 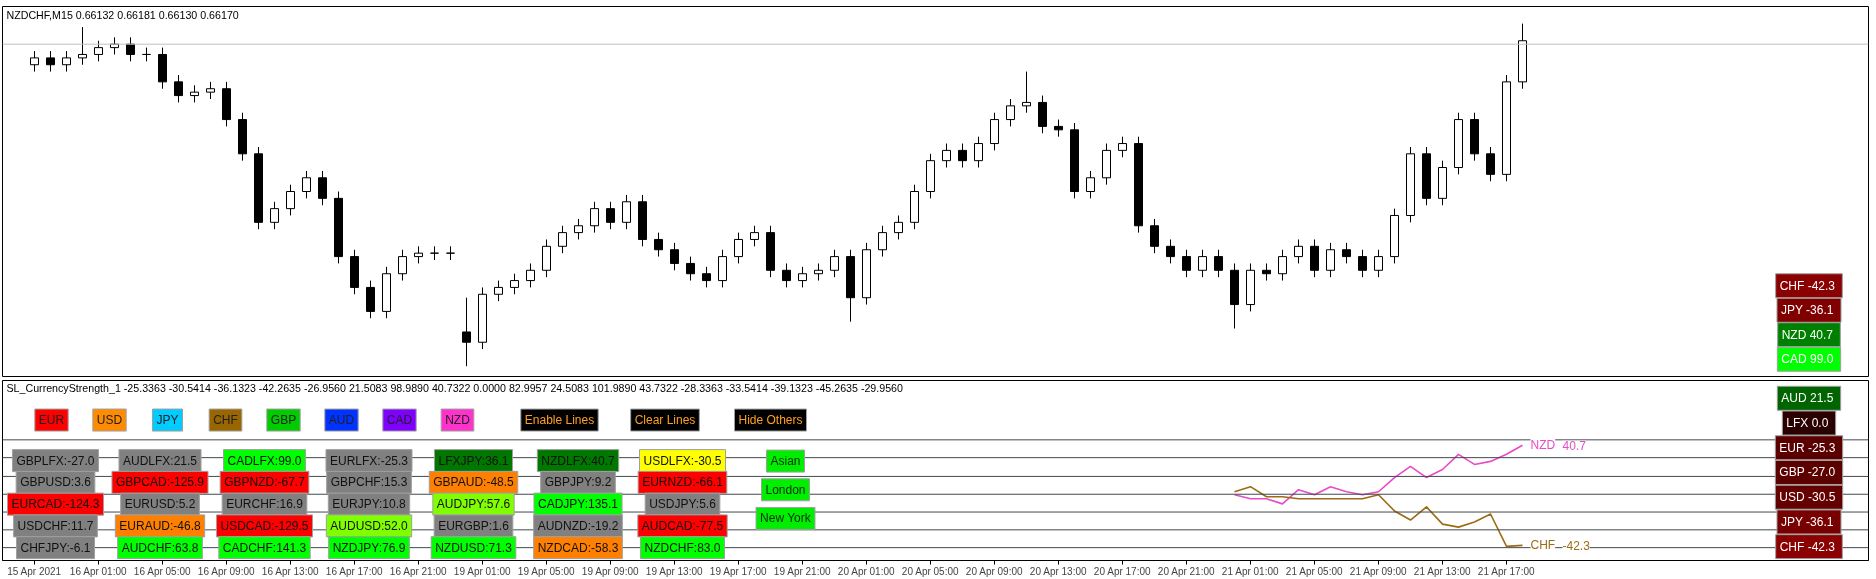 What do you see at coordinates (610, 571) in the screenshot?
I see `x-tick-label: 19 Apr 09:00` at bounding box center [610, 571].